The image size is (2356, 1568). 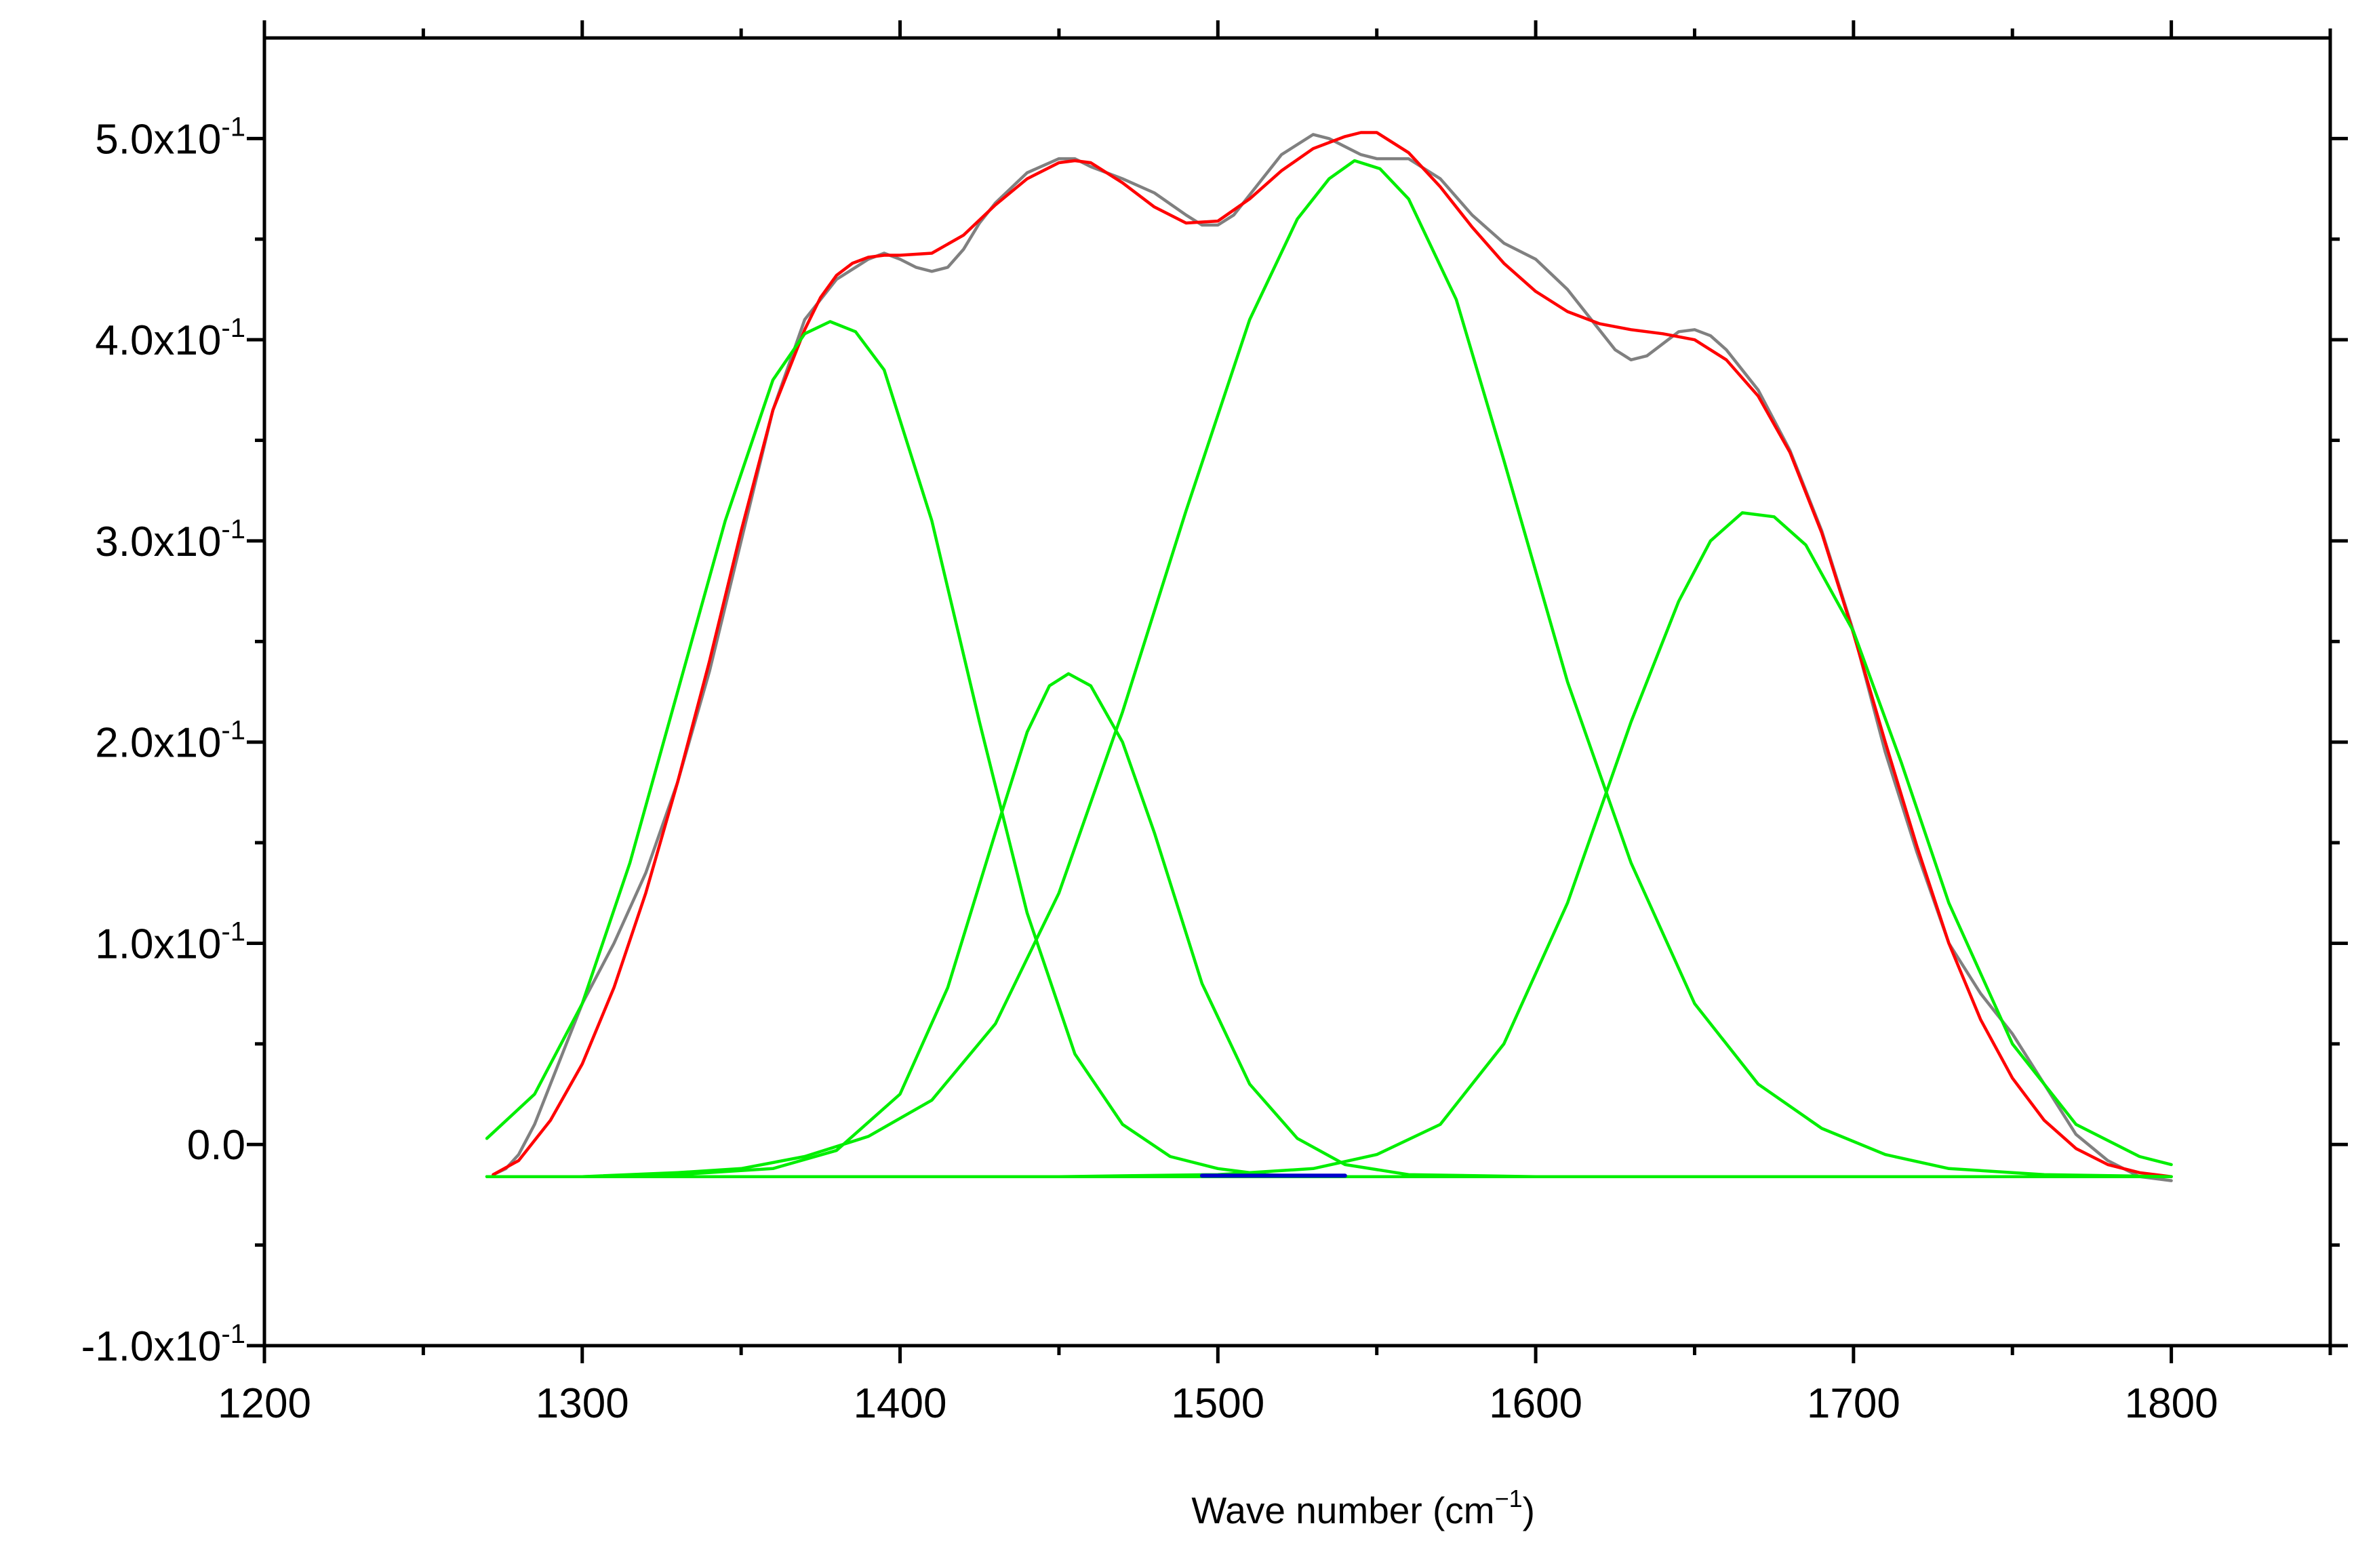 I want to click on x-tick-label: 1300, so click(x=583, y=1404).